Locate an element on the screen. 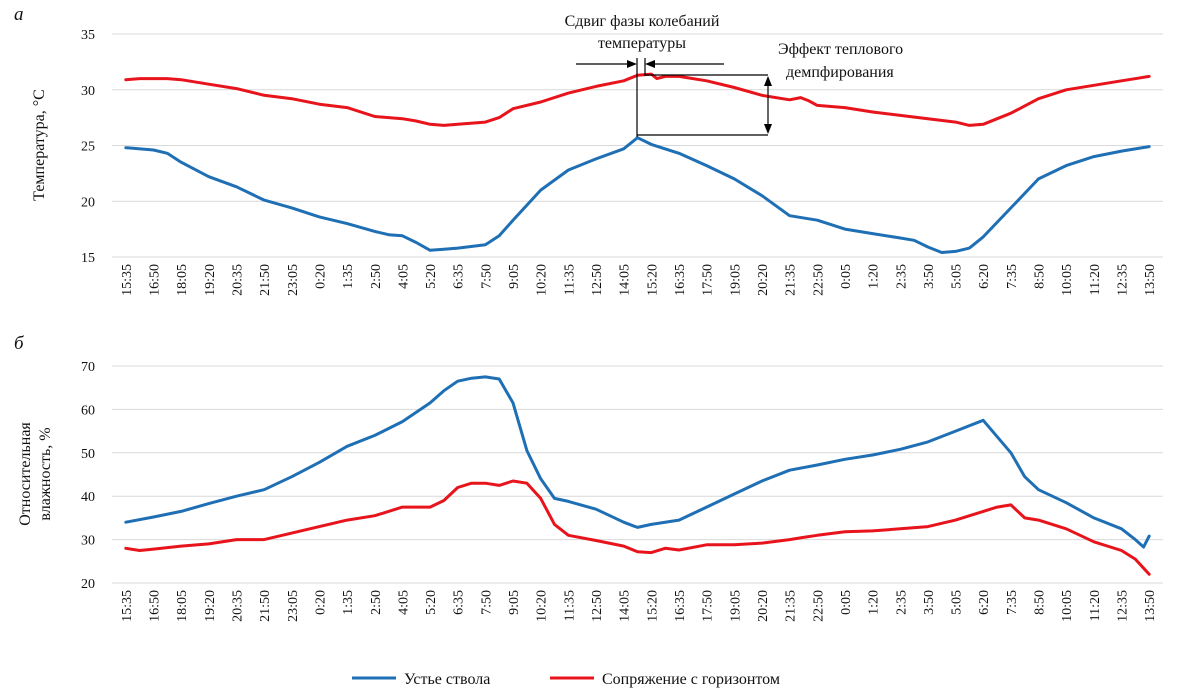 This screenshot has width=1180, height=693. y-tick-label: 20 is located at coordinates (88, 202).